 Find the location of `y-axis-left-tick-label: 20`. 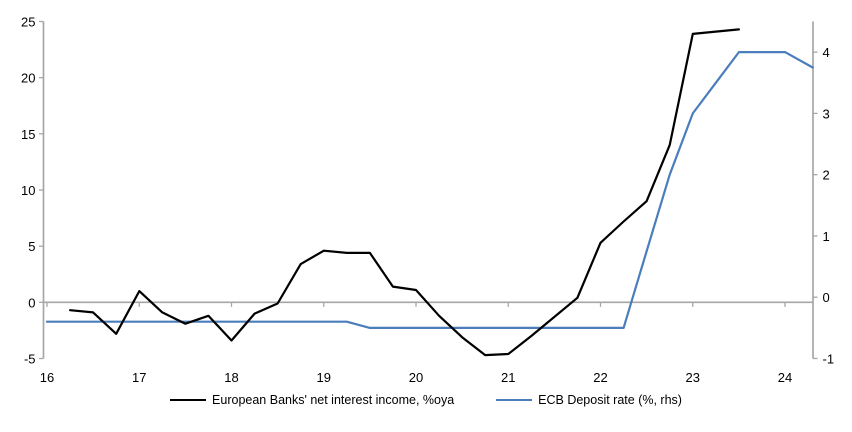

y-axis-left-tick-label: 20 is located at coordinates (28, 78).